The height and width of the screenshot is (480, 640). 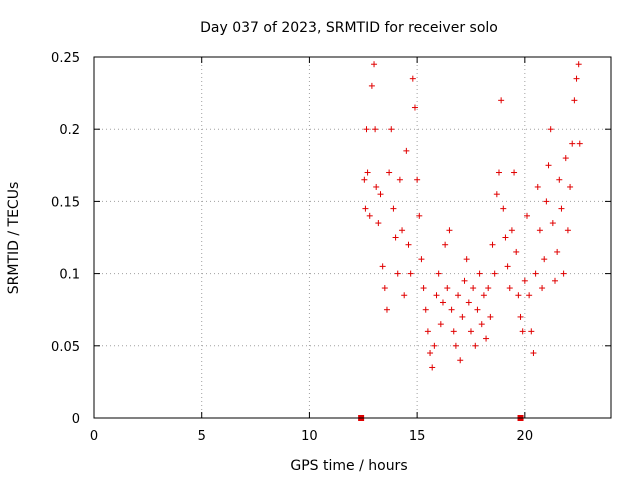 I want to click on x-tick-label: 5, so click(x=202, y=436).